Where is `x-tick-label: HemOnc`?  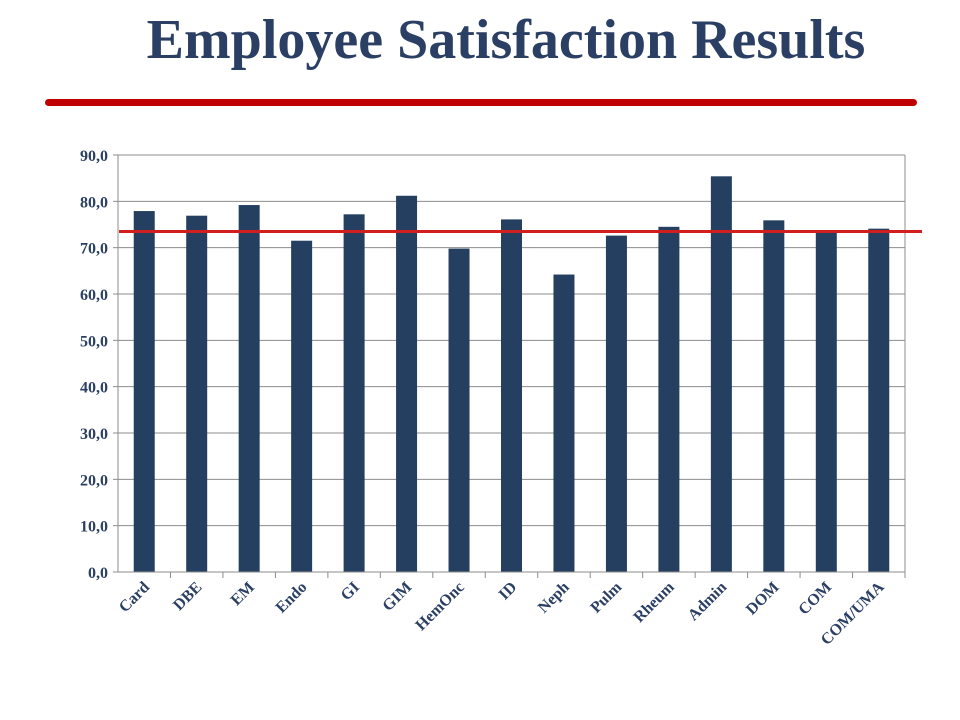
x-tick-label: HemOnc is located at coordinates (439, 606).